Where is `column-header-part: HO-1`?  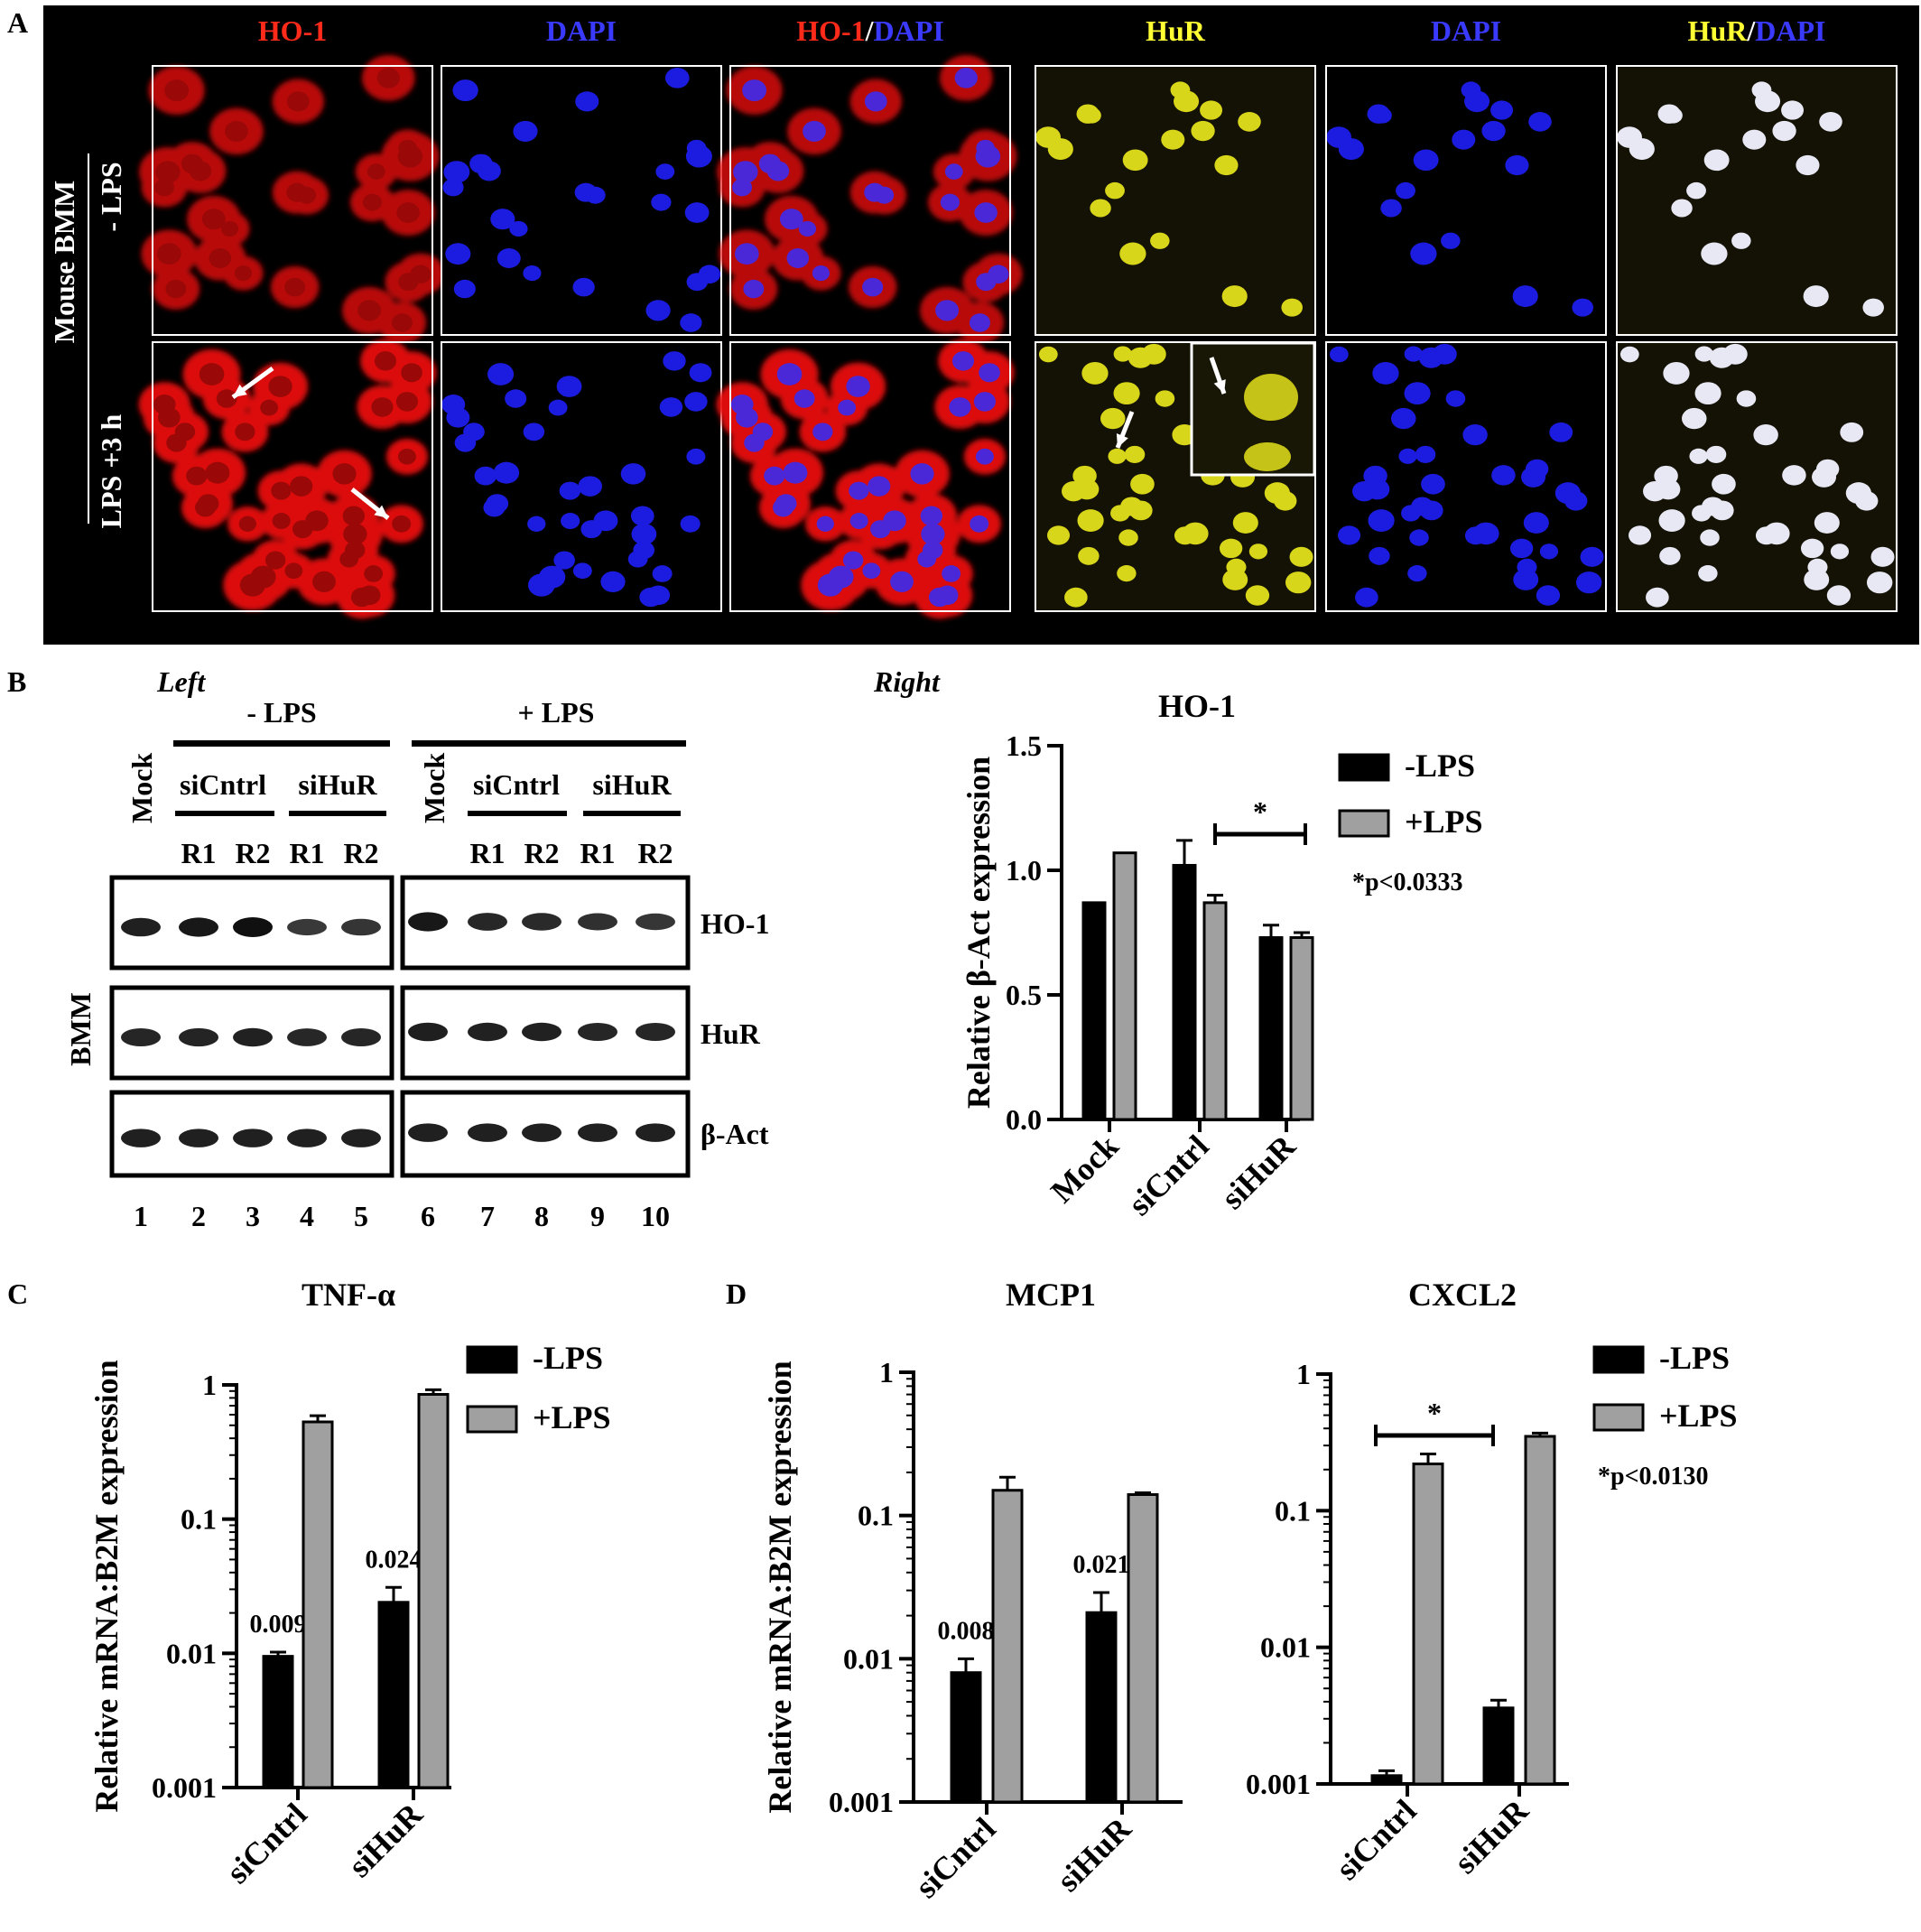 column-header-part: HO-1 is located at coordinates (292, 30).